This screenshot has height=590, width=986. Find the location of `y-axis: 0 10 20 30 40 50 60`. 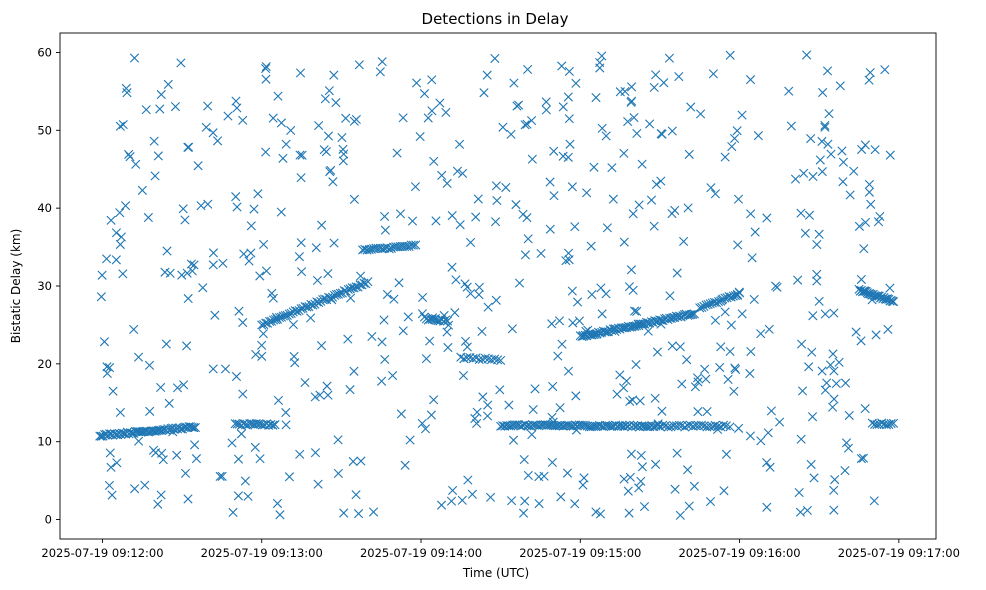

y-axis: 0 10 20 30 40 50 60 is located at coordinates (48, 286).